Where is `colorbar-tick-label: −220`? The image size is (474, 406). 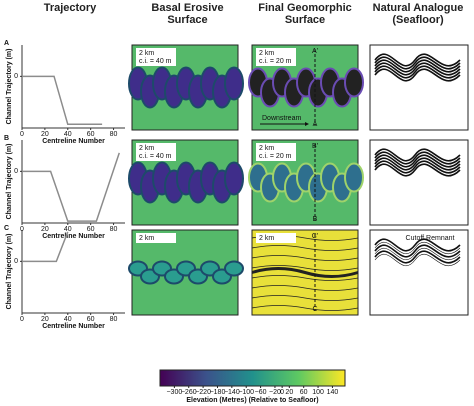 colorbar-tick-label: −220 is located at coordinates (203, 392).